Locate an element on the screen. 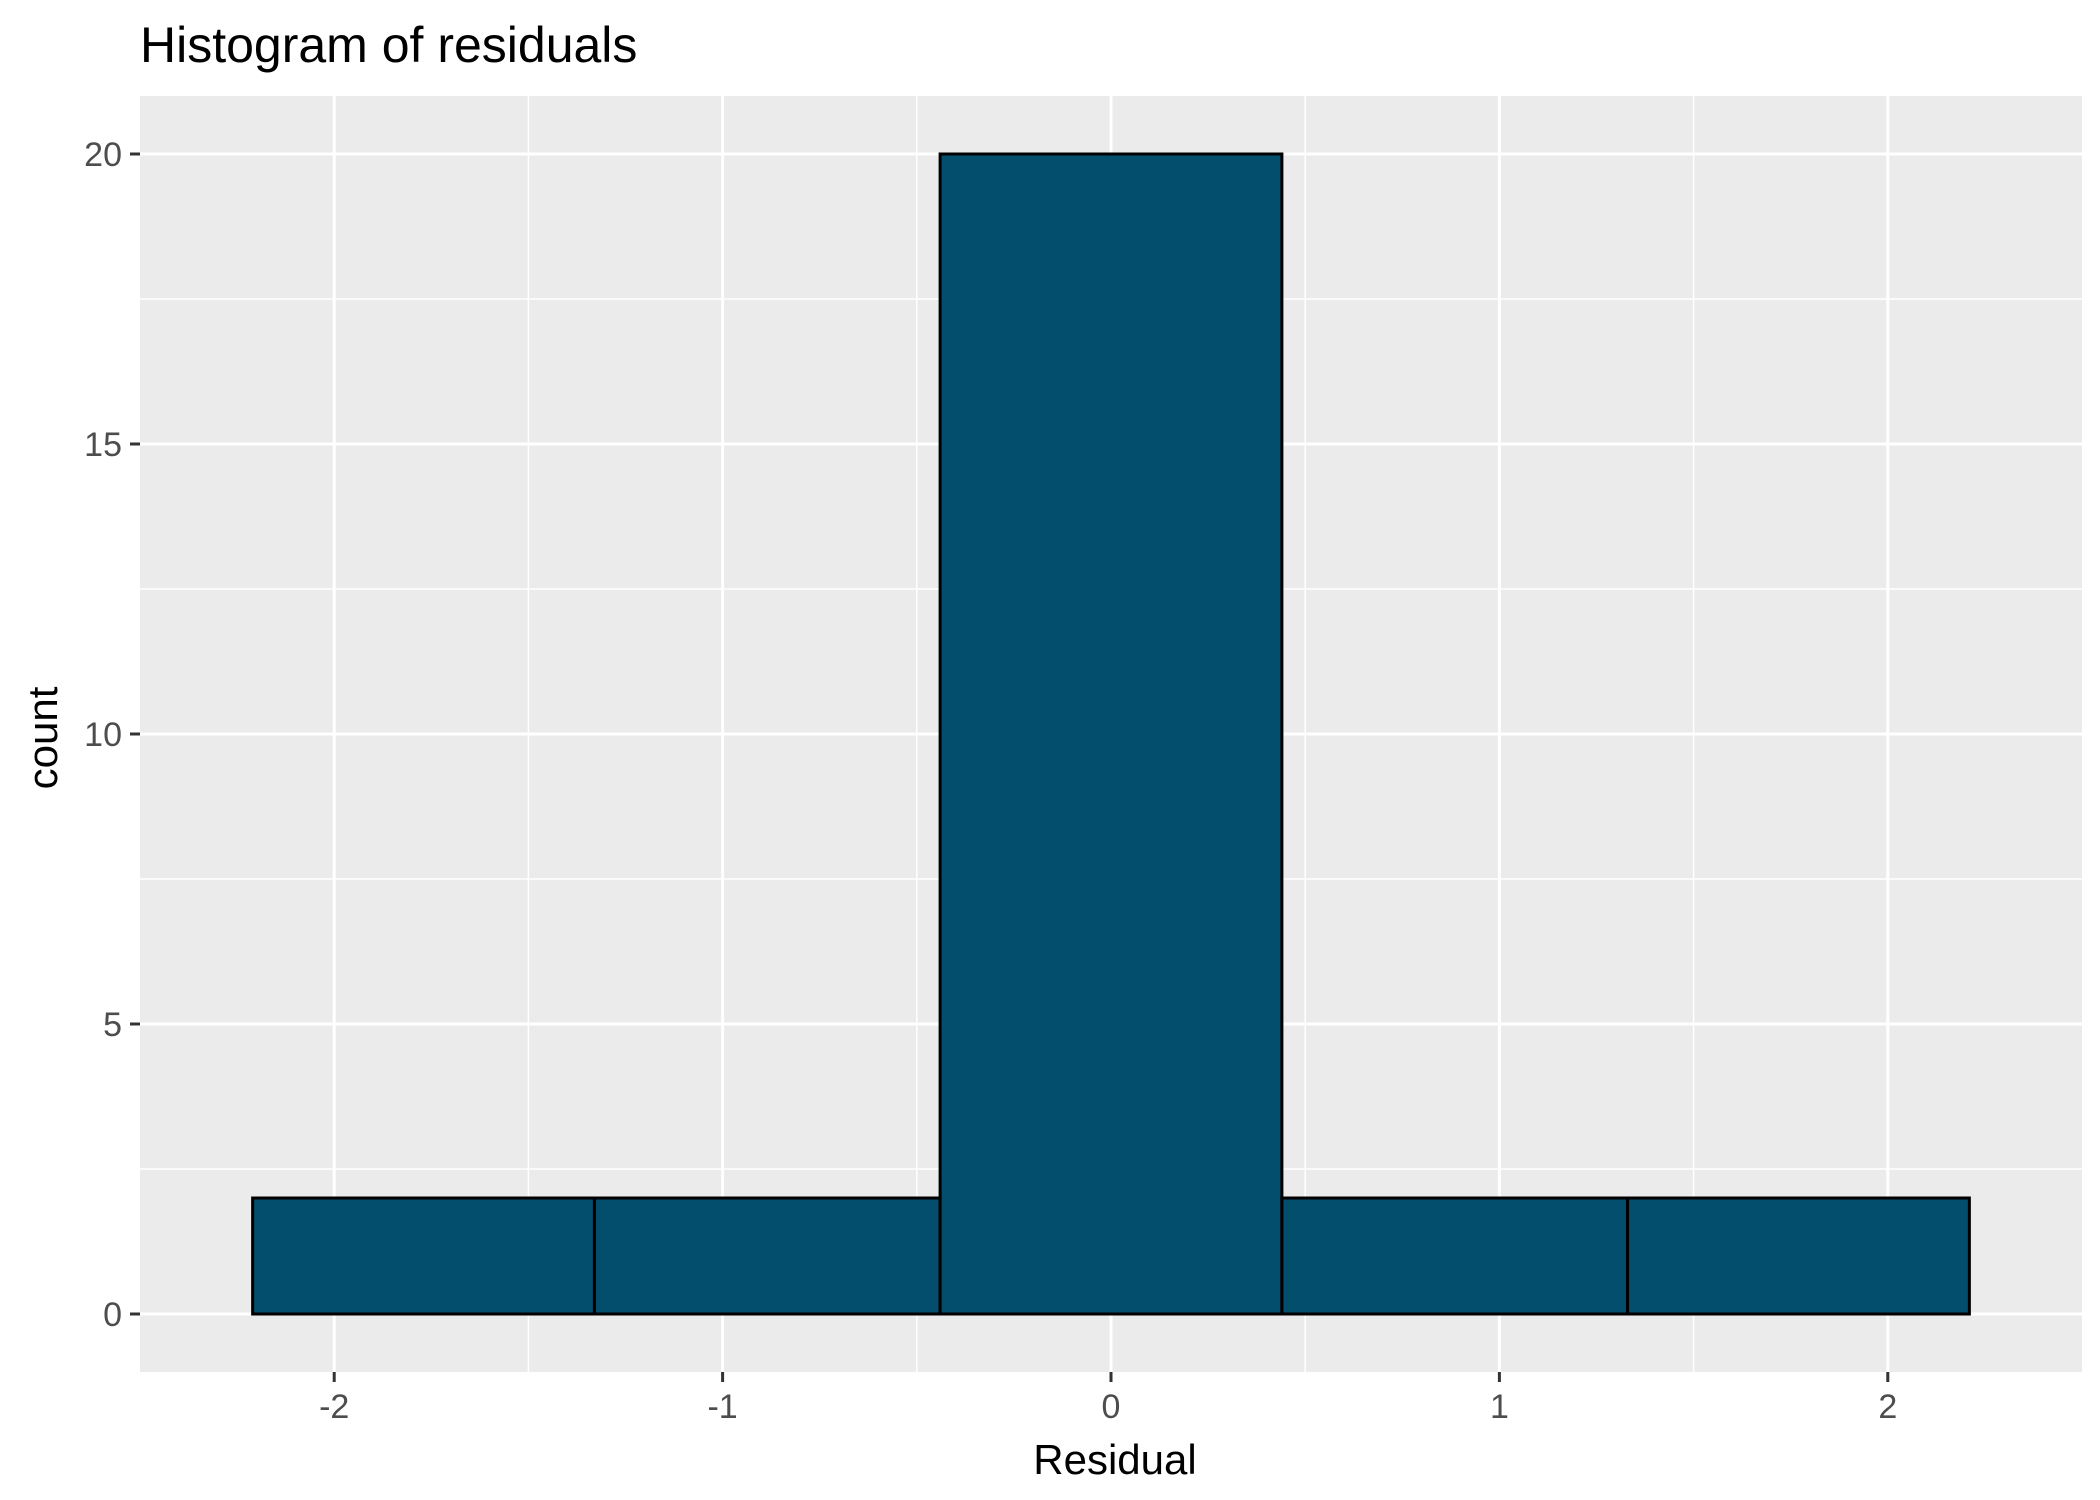 The image size is (2100, 1500). y-tick-label: 0 is located at coordinates (112, 1315).